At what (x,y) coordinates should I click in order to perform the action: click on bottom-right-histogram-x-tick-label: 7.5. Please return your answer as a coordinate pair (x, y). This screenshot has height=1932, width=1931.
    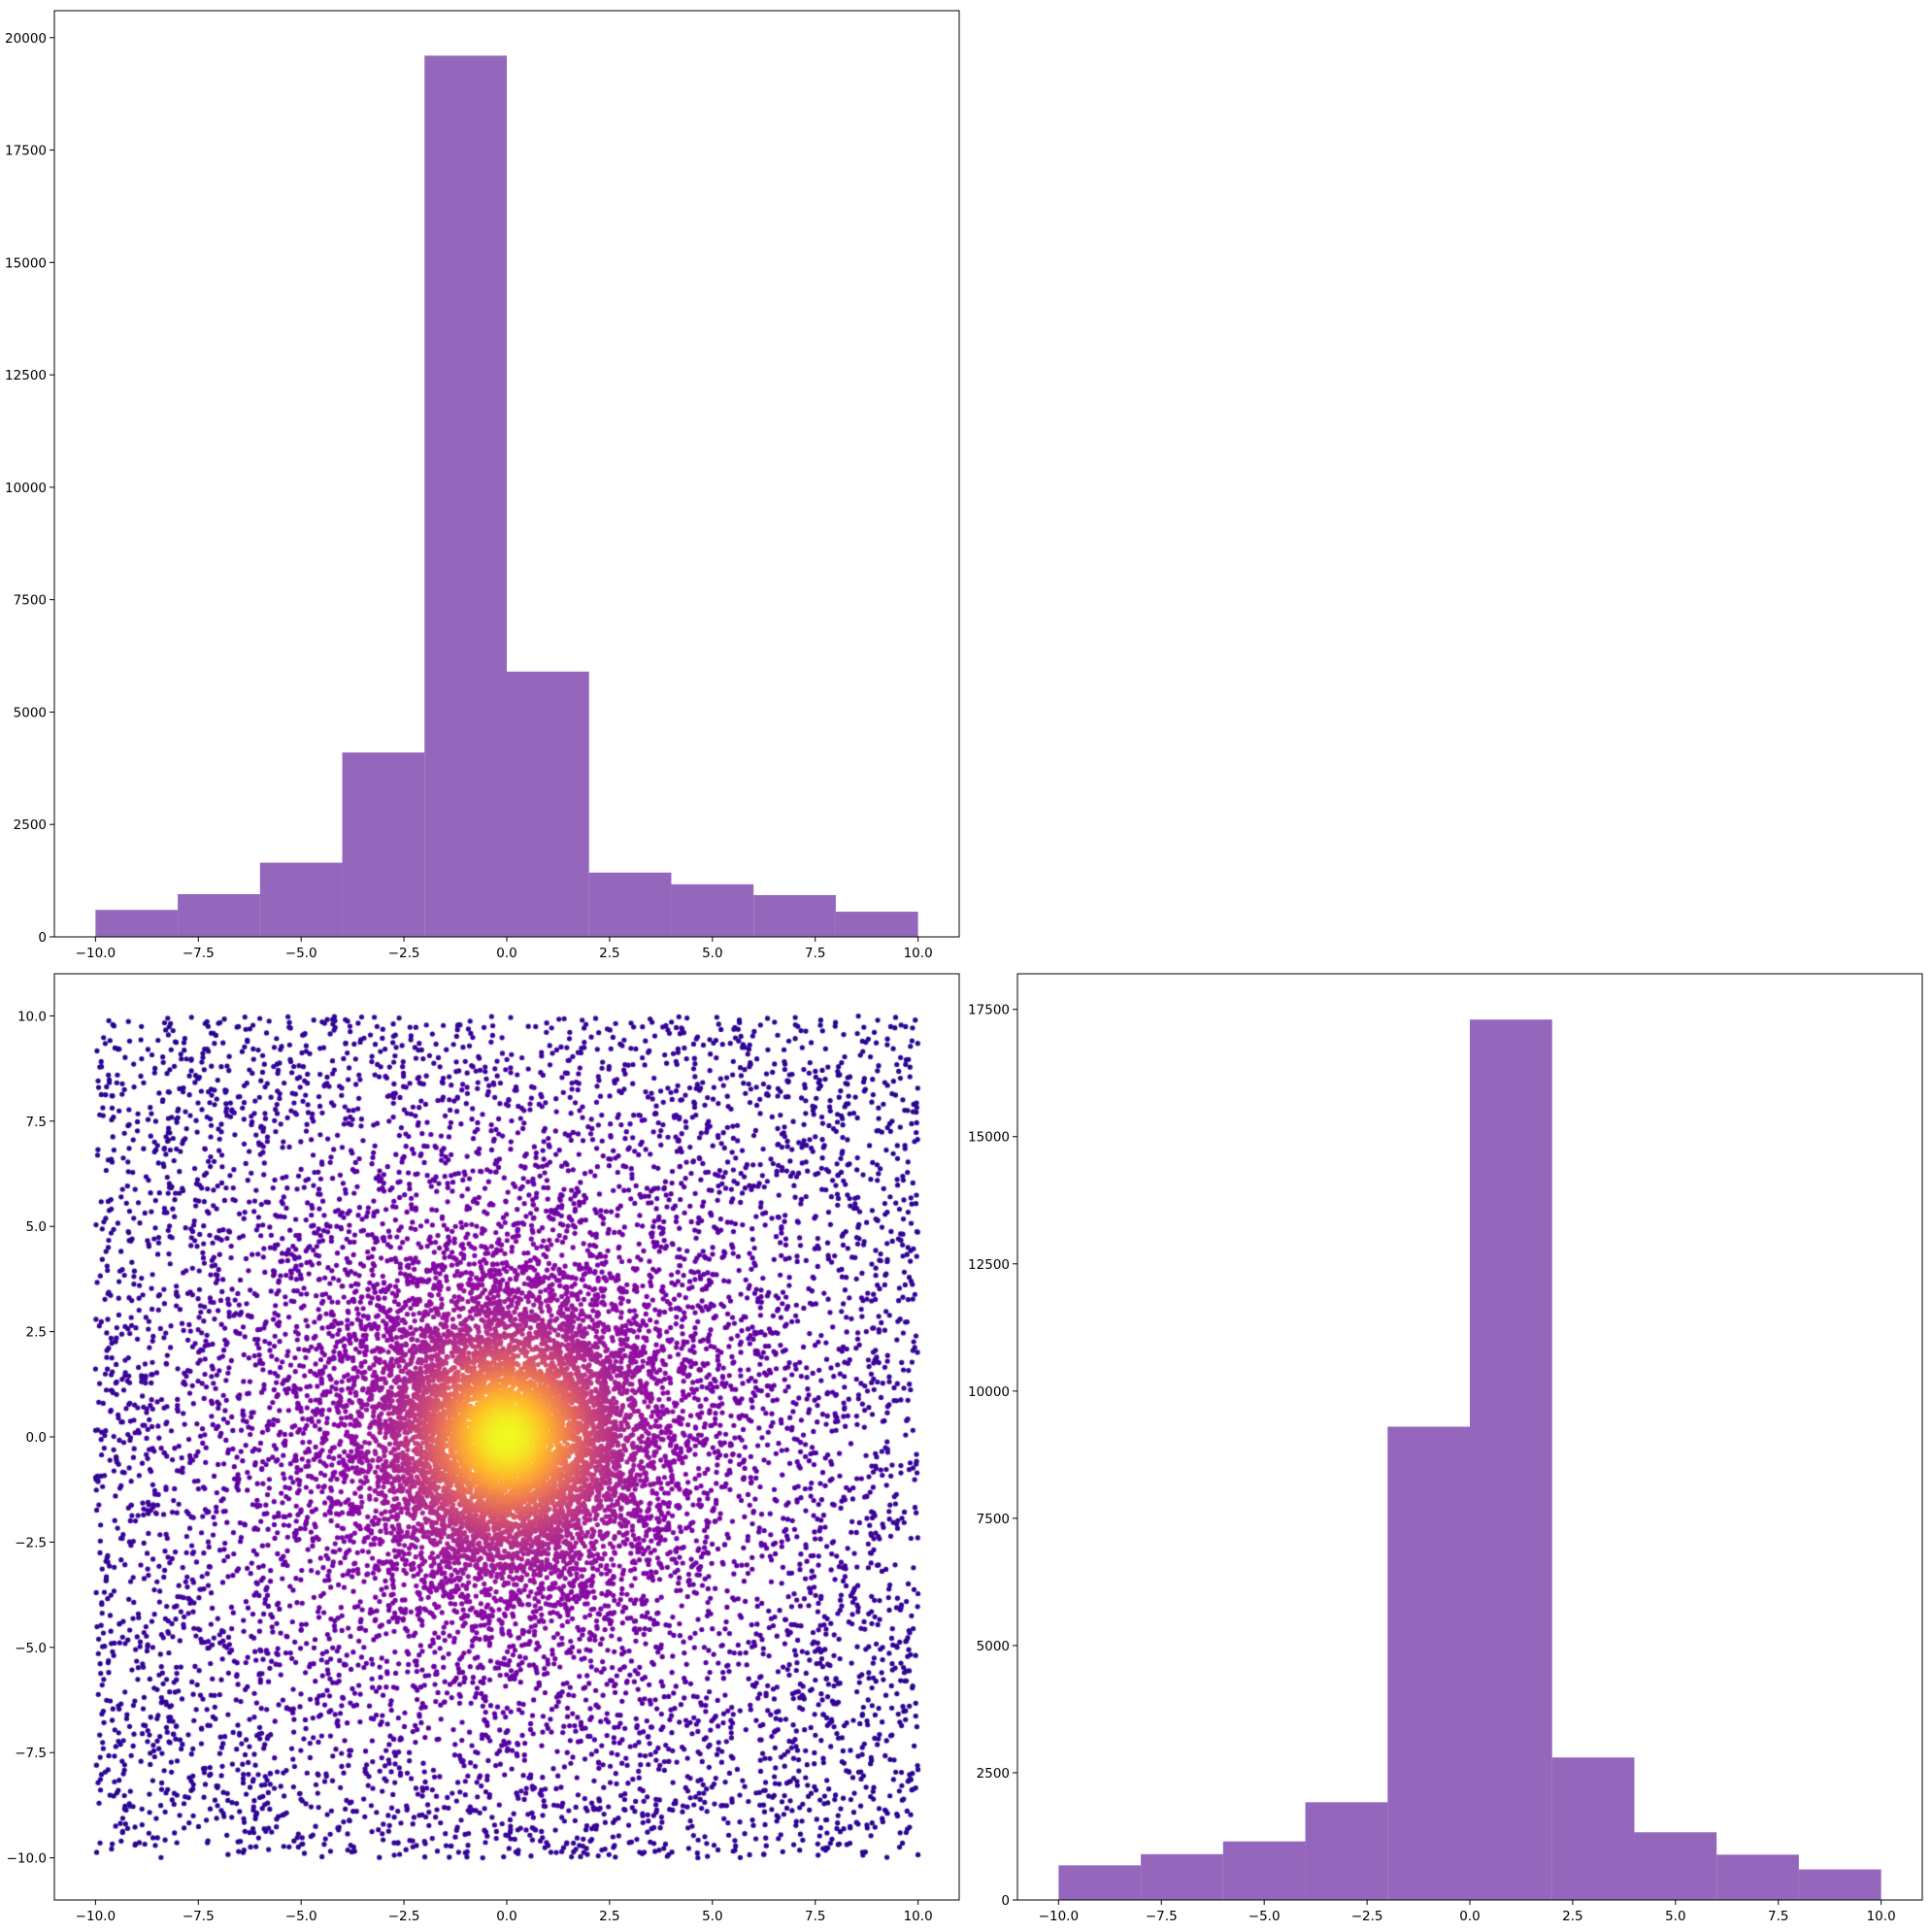
    Looking at the image, I should click on (1778, 1916).